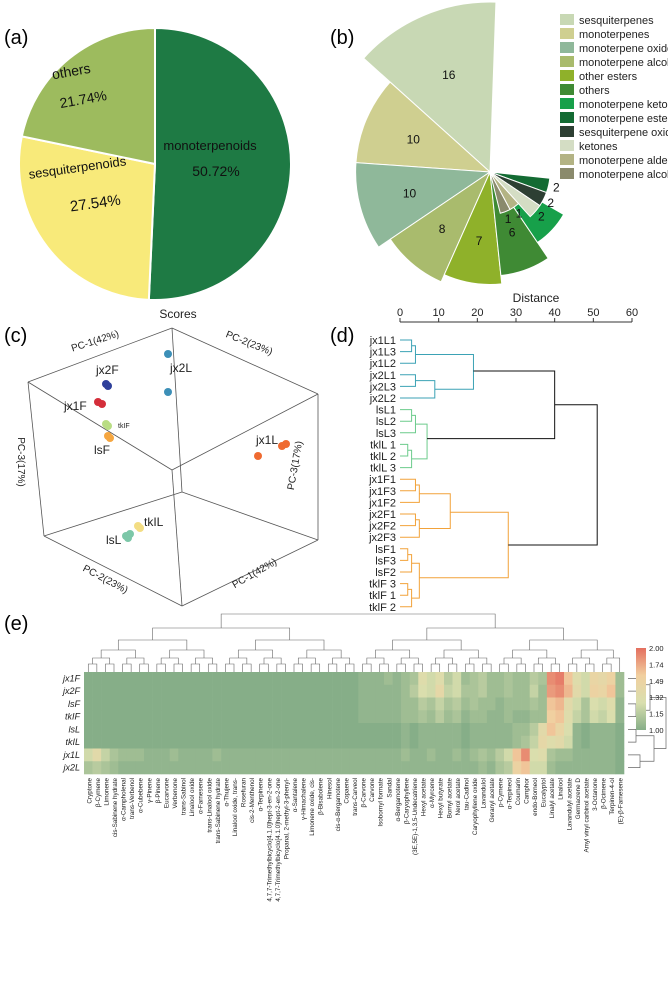 This screenshot has width=668, height=992. Describe the element at coordinates (439, 313) in the screenshot. I see `dendro-tick-label-1: 10` at that location.